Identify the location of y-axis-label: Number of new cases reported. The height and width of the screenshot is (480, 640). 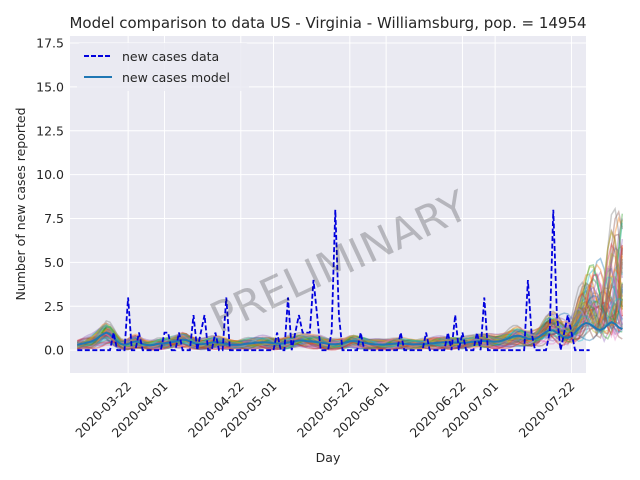
(20, 203).